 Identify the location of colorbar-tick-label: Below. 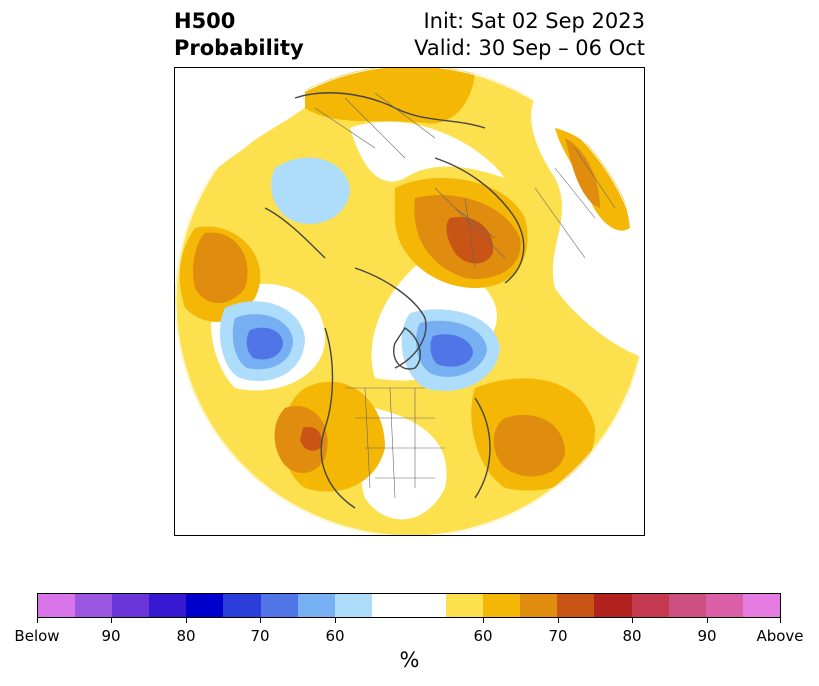
(37, 636).